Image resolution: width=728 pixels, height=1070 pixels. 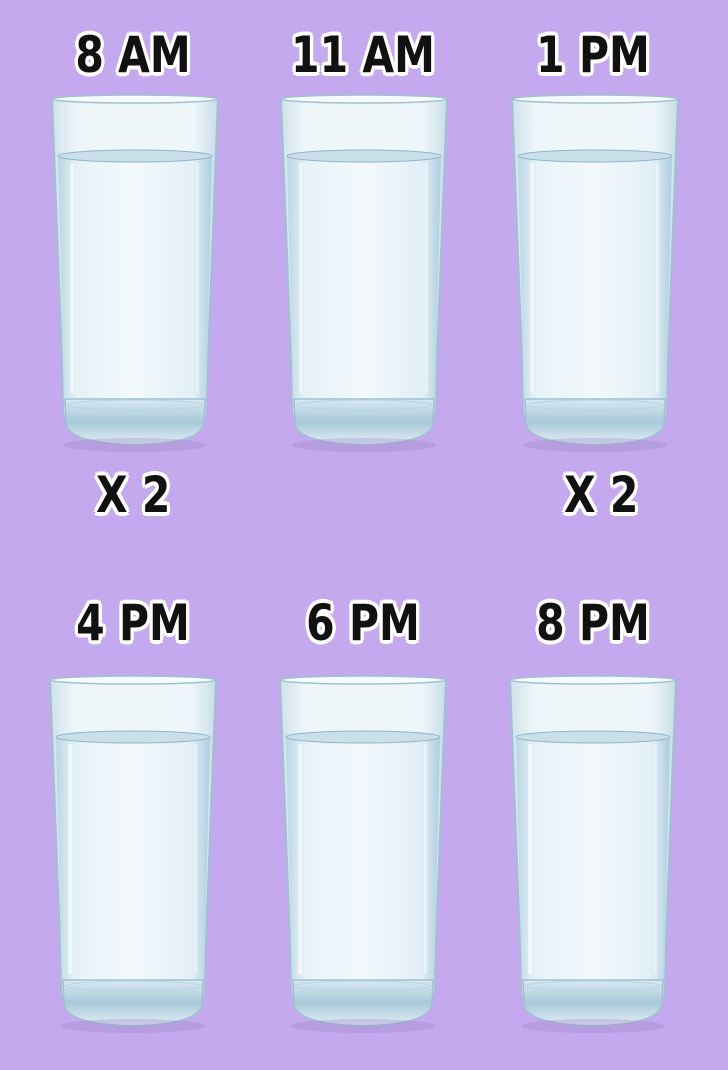 I want to click on glass-card-8pm: 8 PM, so click(x=593, y=810).